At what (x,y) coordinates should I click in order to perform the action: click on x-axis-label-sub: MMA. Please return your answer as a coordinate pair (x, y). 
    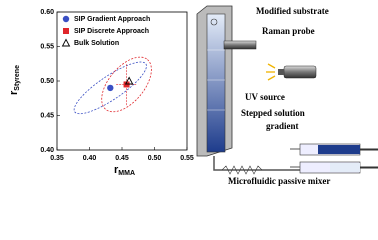
    Looking at the image, I should click on (126, 173).